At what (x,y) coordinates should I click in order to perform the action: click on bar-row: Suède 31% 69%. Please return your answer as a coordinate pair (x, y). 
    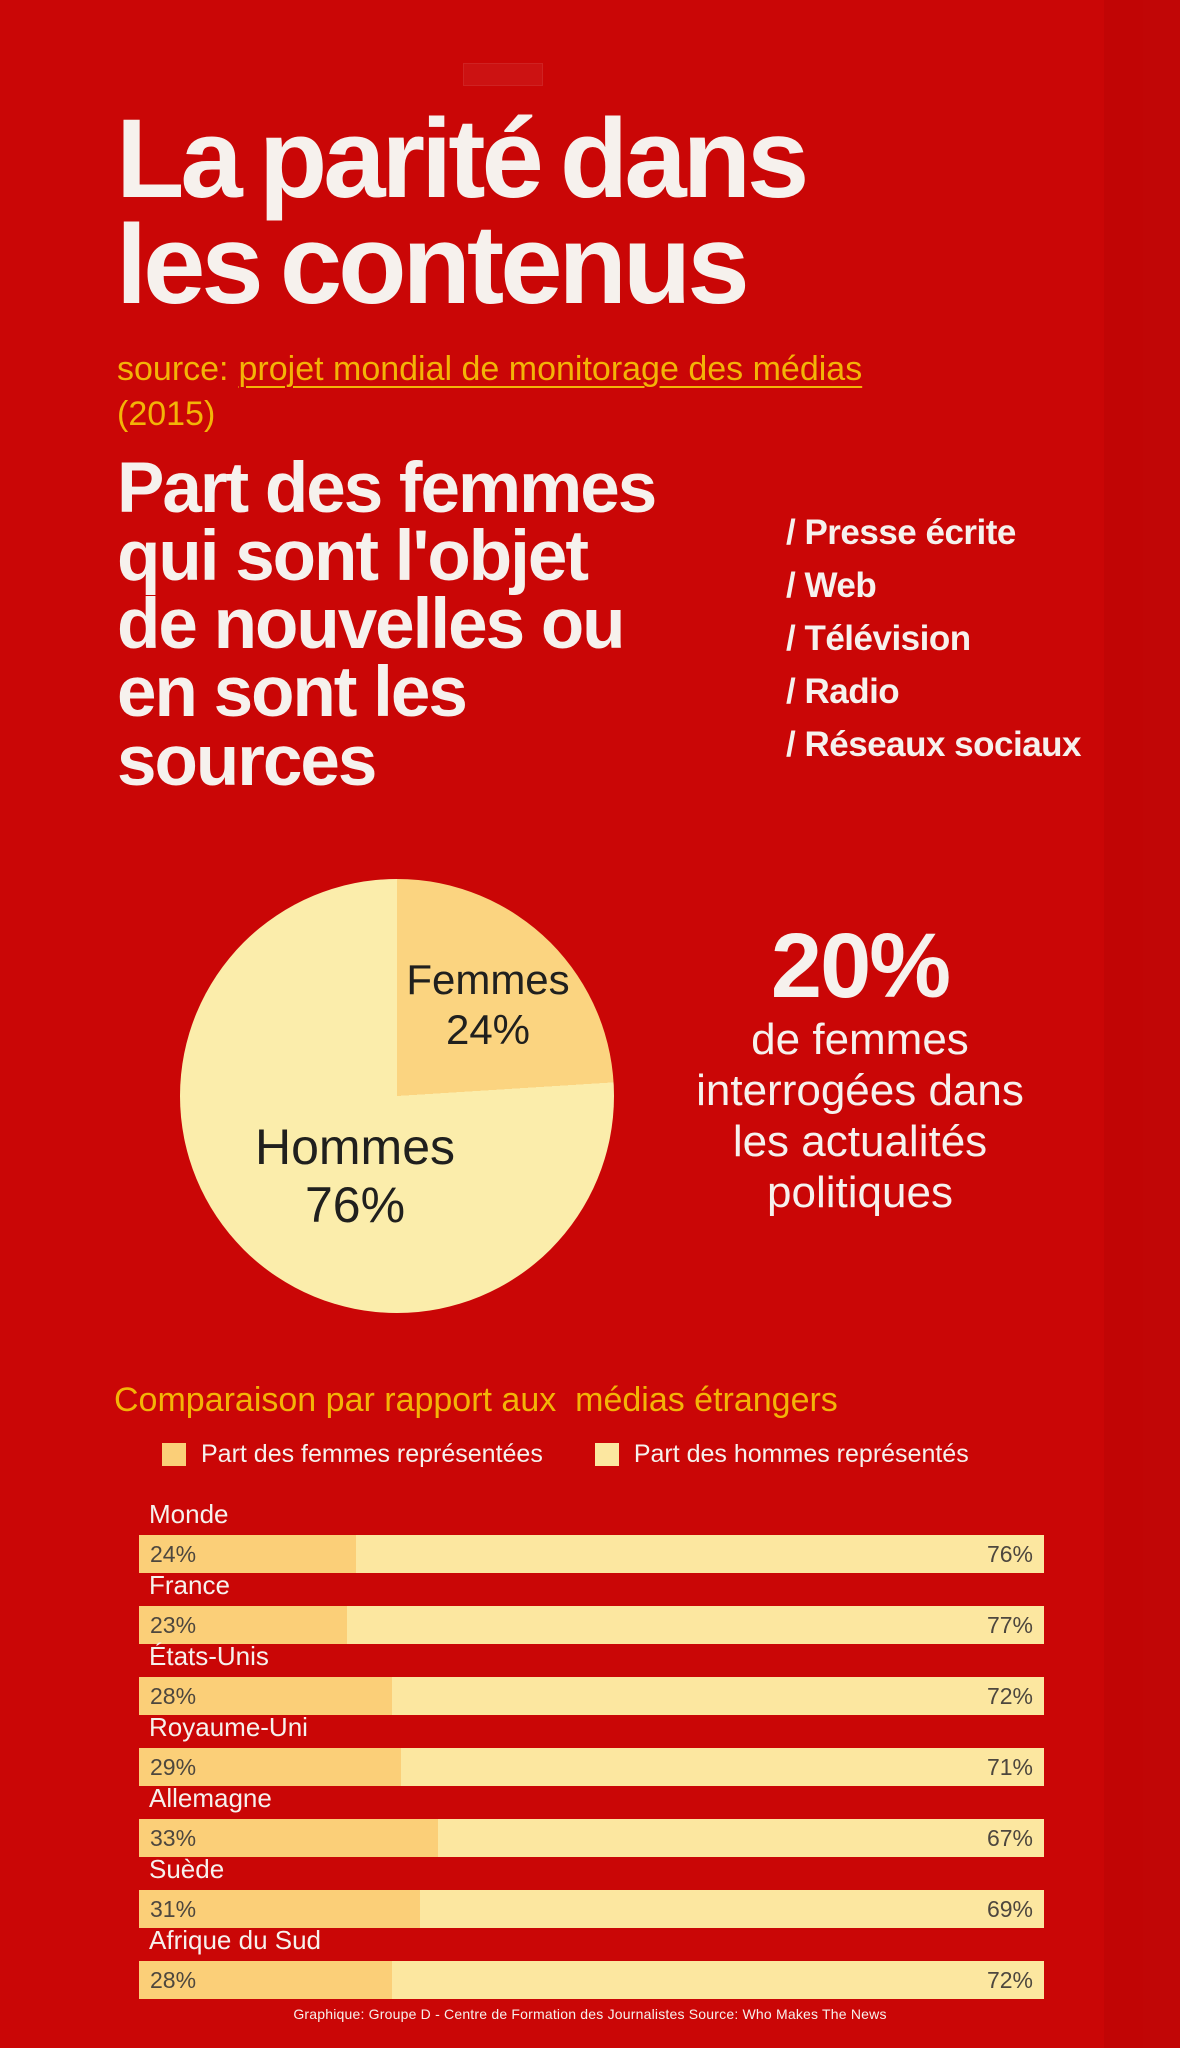
    Looking at the image, I should click on (591, 1891).